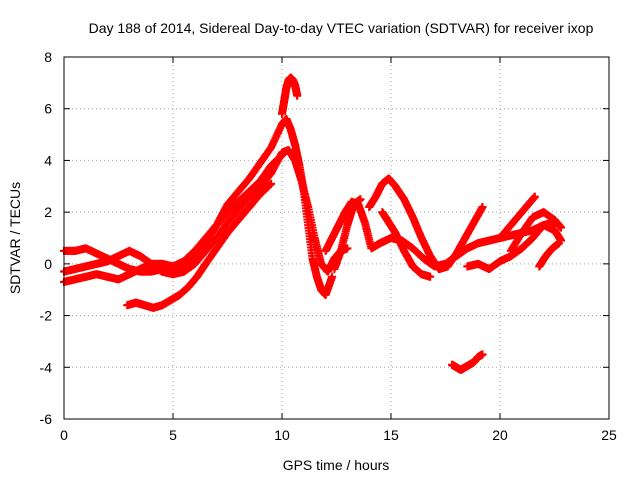 The image size is (640, 480). I want to click on y-tick-label: -6, so click(46, 419).